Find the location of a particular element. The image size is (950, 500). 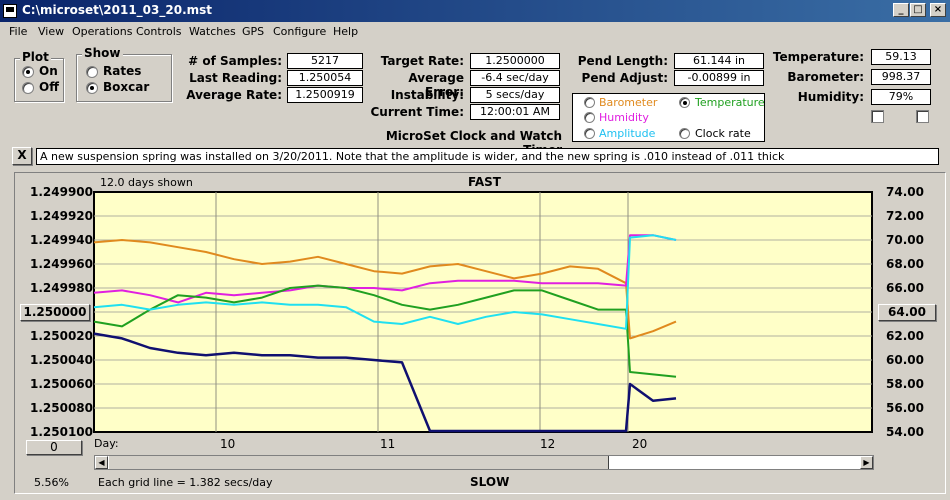

last-reading-field: 1.250054 is located at coordinates (325, 78).